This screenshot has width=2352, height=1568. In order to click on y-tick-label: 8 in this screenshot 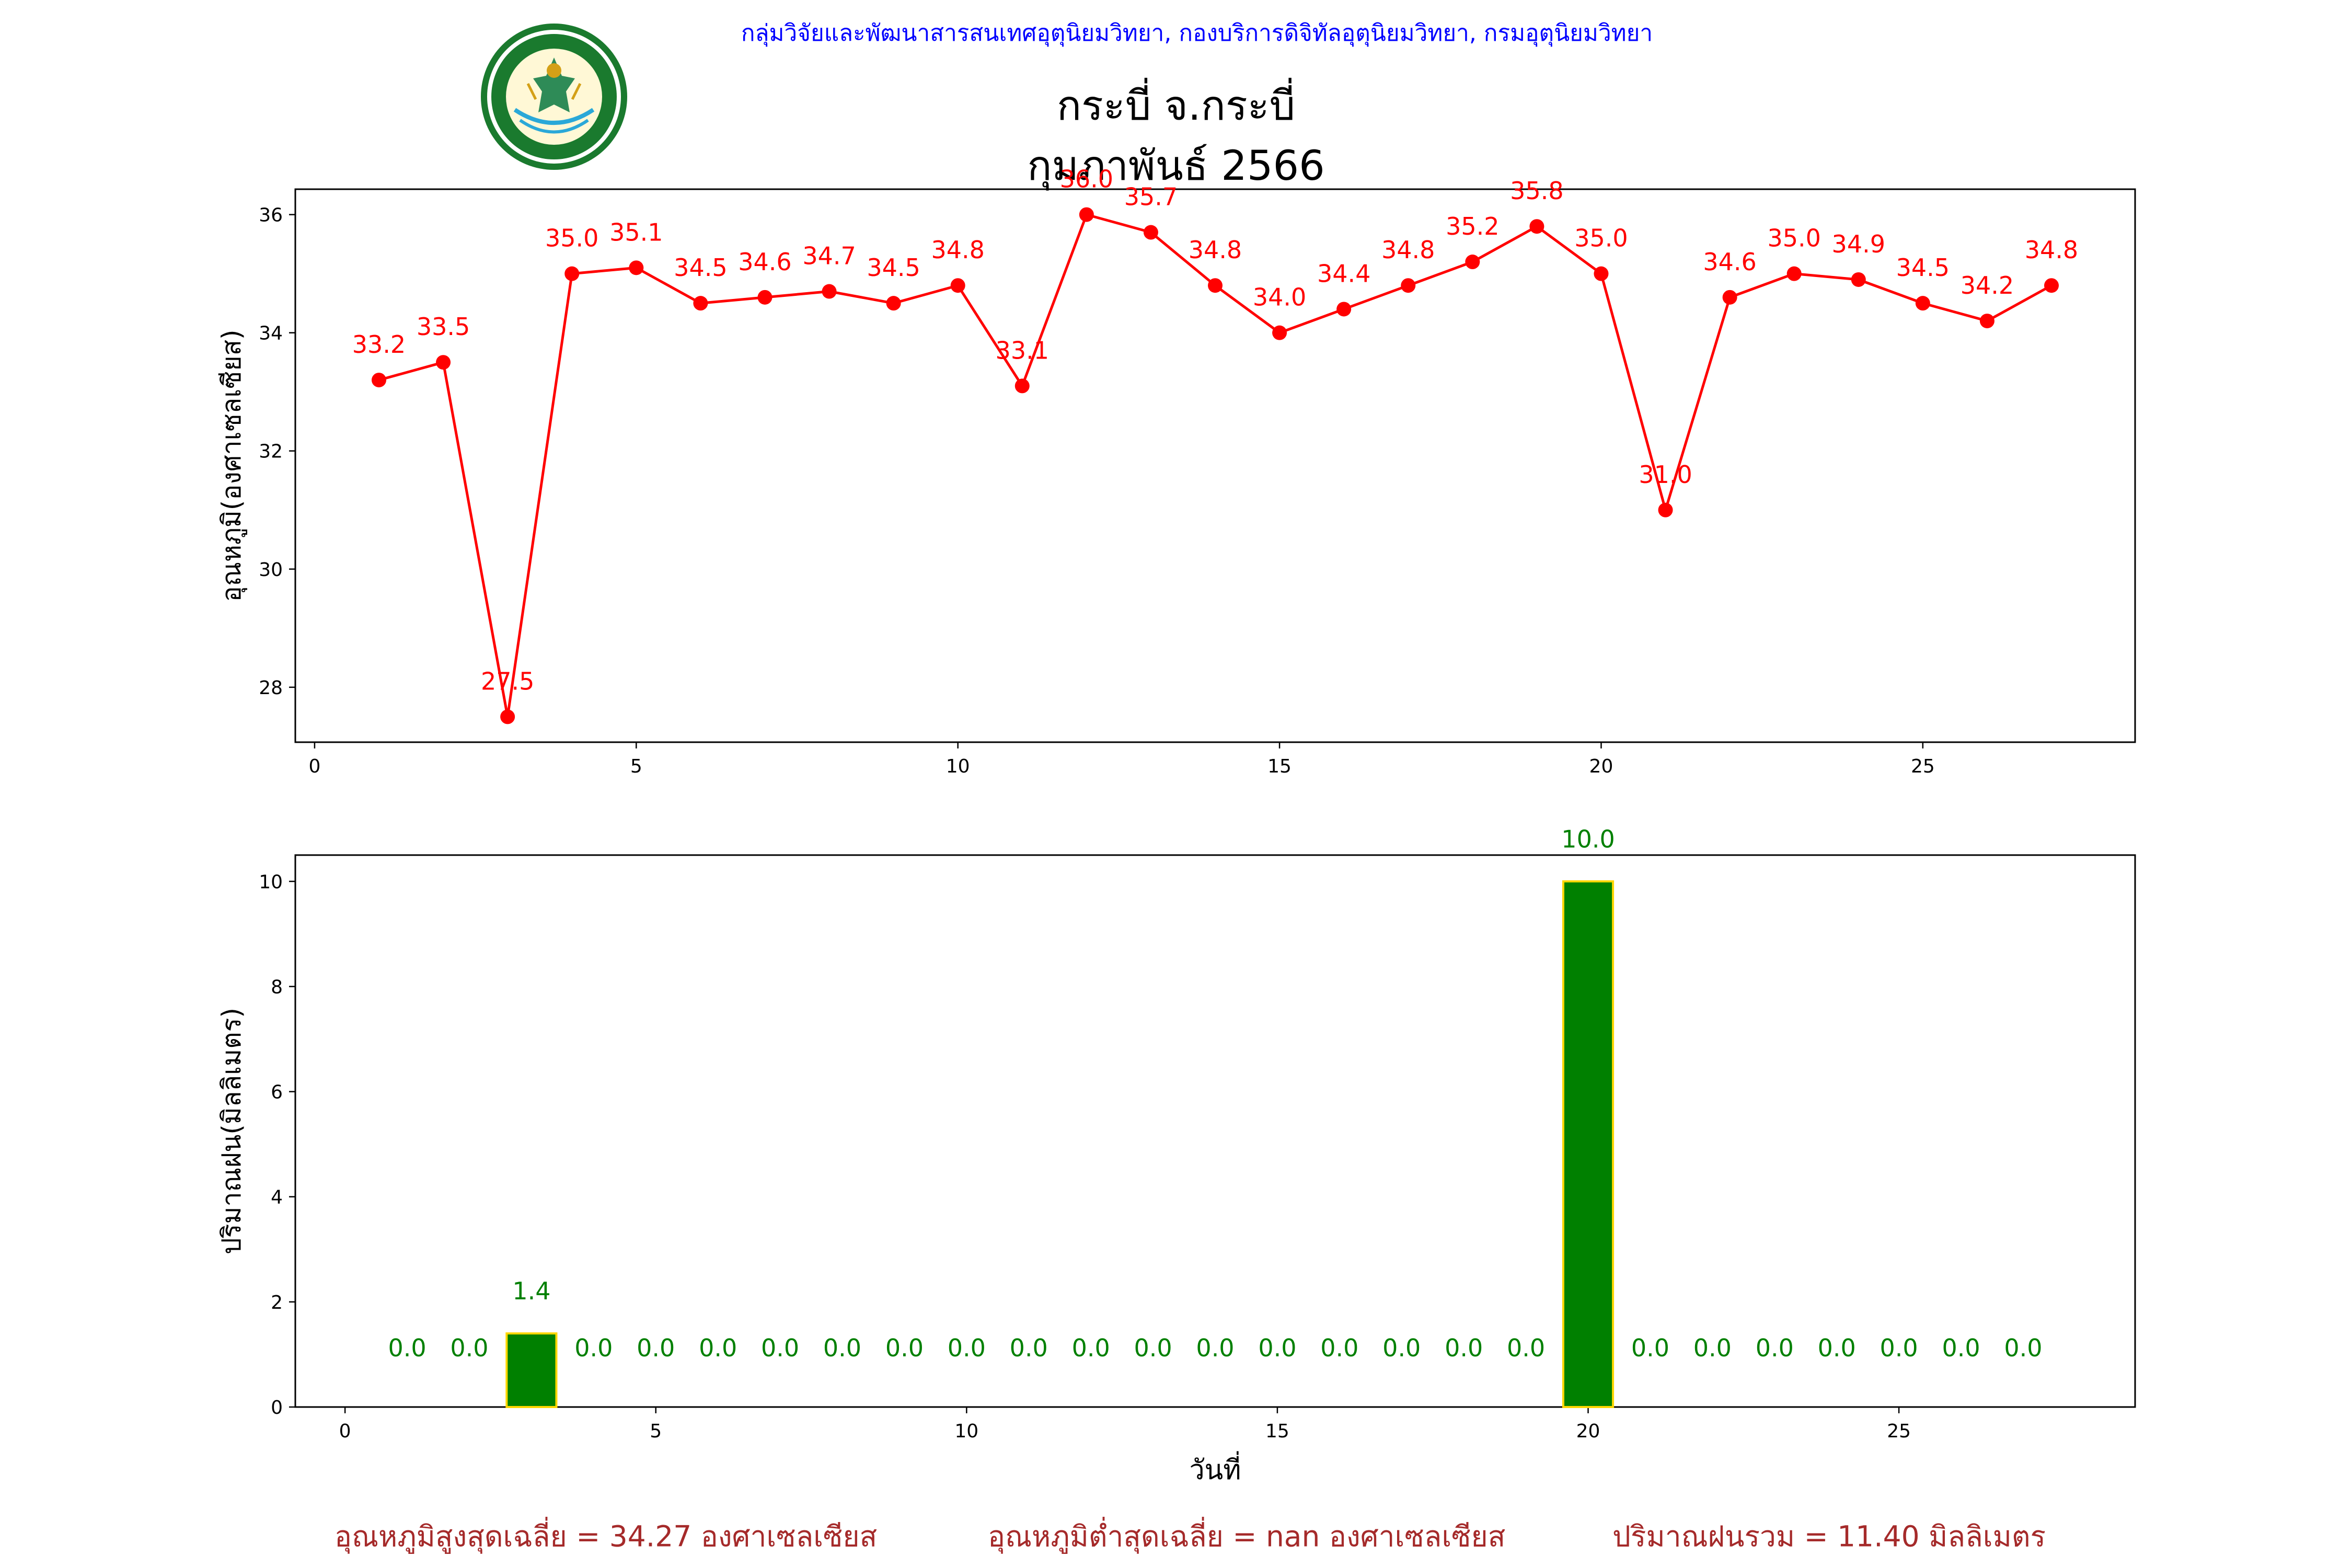, I will do `click(277, 987)`.